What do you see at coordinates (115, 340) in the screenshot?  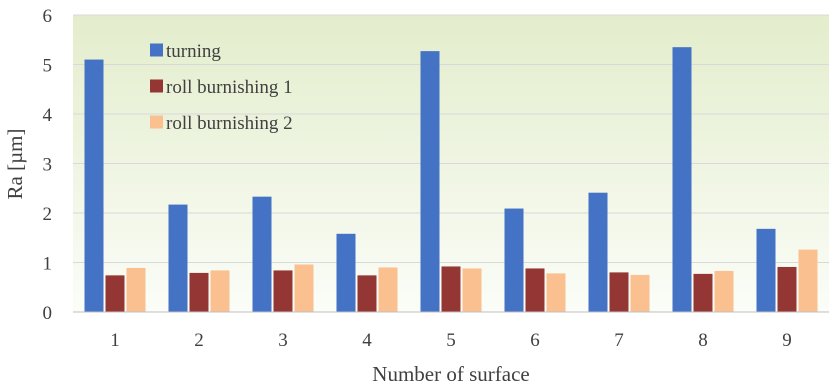 I see `x-tick-label: 1` at bounding box center [115, 340].